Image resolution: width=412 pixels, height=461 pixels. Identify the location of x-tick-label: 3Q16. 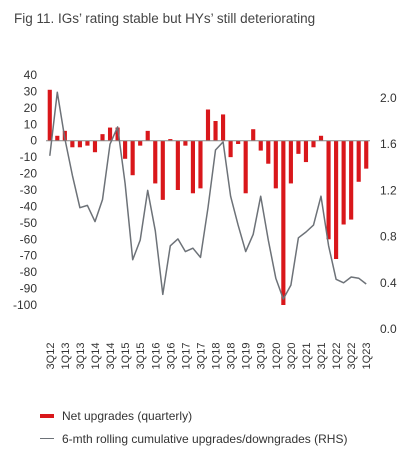
(171, 356).